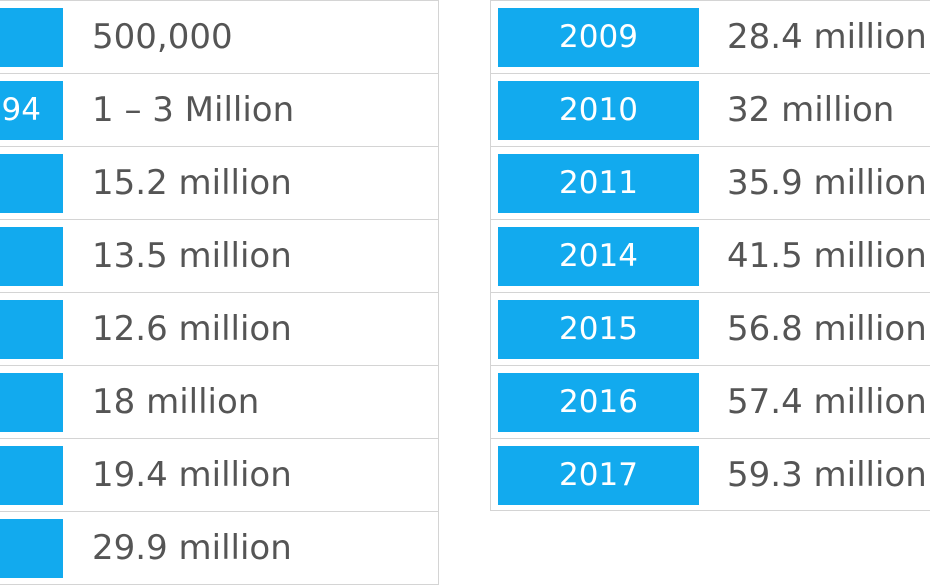 Image resolution: width=930 pixels, height=585 pixels. Describe the element at coordinates (193, 110) in the screenshot. I see `value-text: 1 – 3 Million` at that location.